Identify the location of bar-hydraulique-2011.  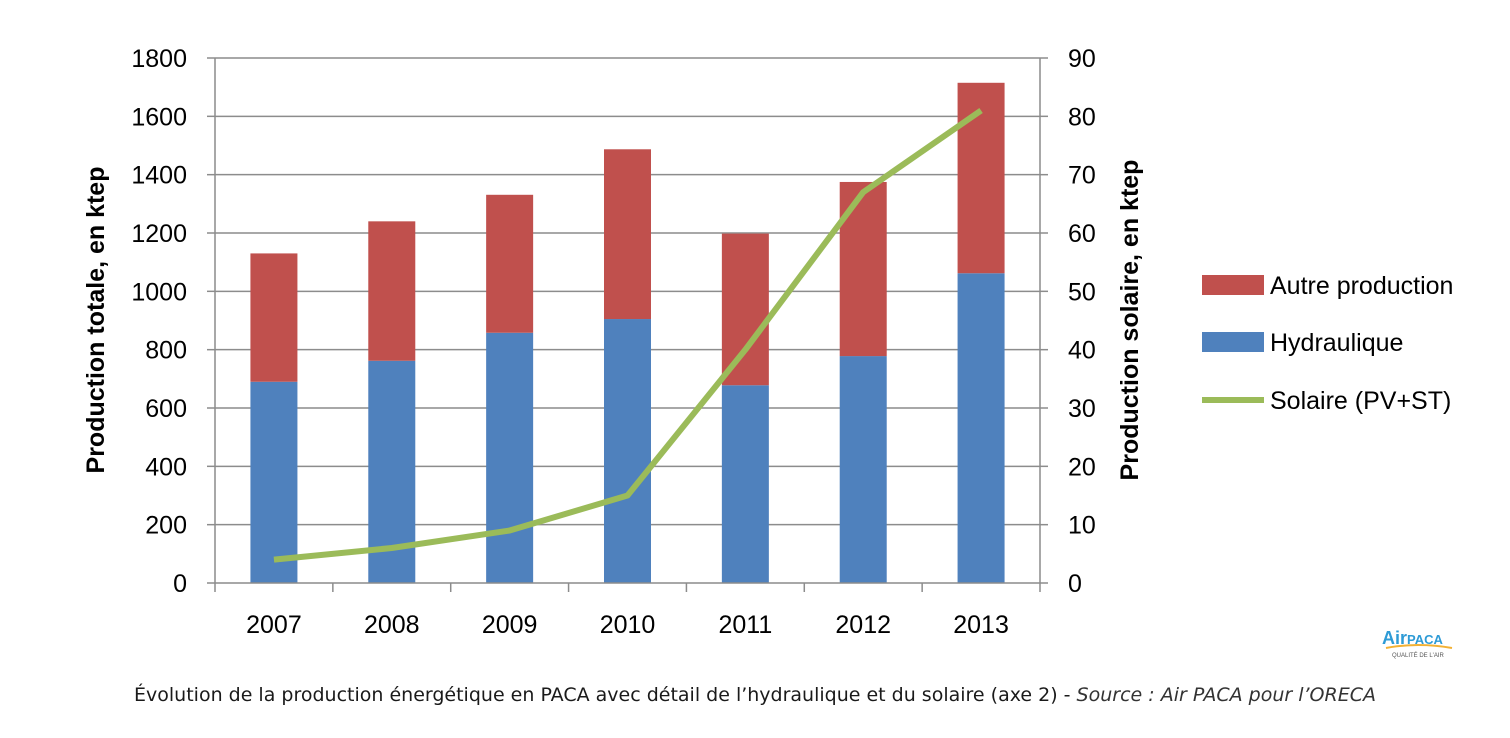
(745, 484).